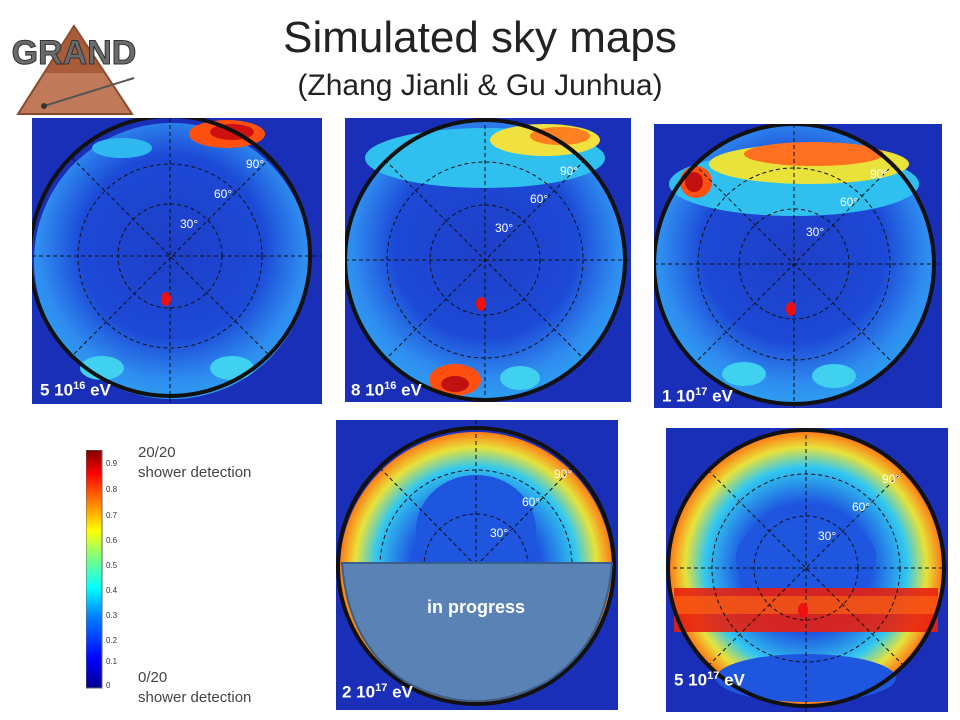 The height and width of the screenshot is (720, 960). Describe the element at coordinates (709, 680) in the screenshot. I see `energy-label: 5 1017 eV` at that location.